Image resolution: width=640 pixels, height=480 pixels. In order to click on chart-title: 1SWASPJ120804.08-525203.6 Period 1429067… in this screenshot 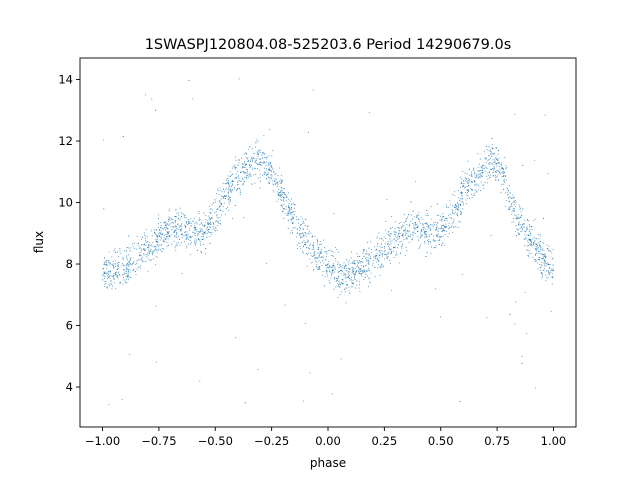, I will do `click(328, 45)`.